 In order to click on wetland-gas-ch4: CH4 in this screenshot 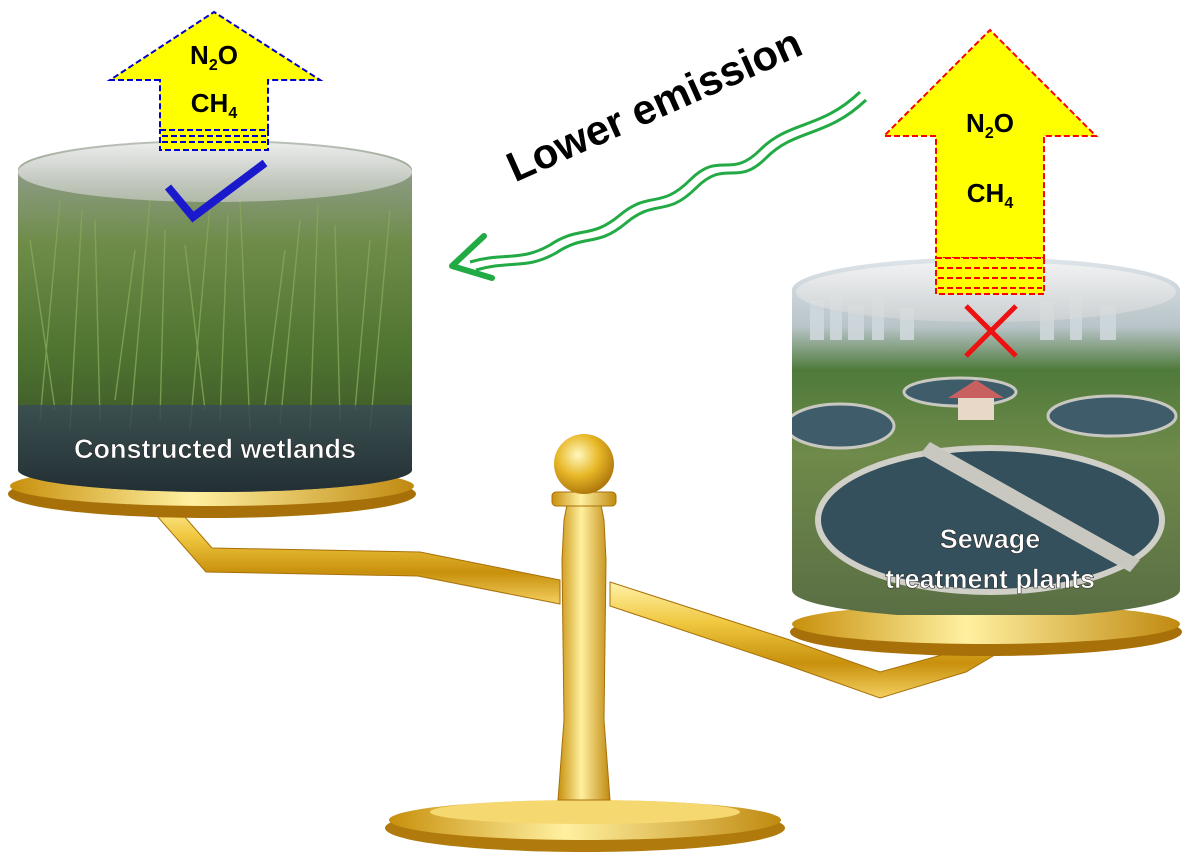, I will do `click(214, 105)`.